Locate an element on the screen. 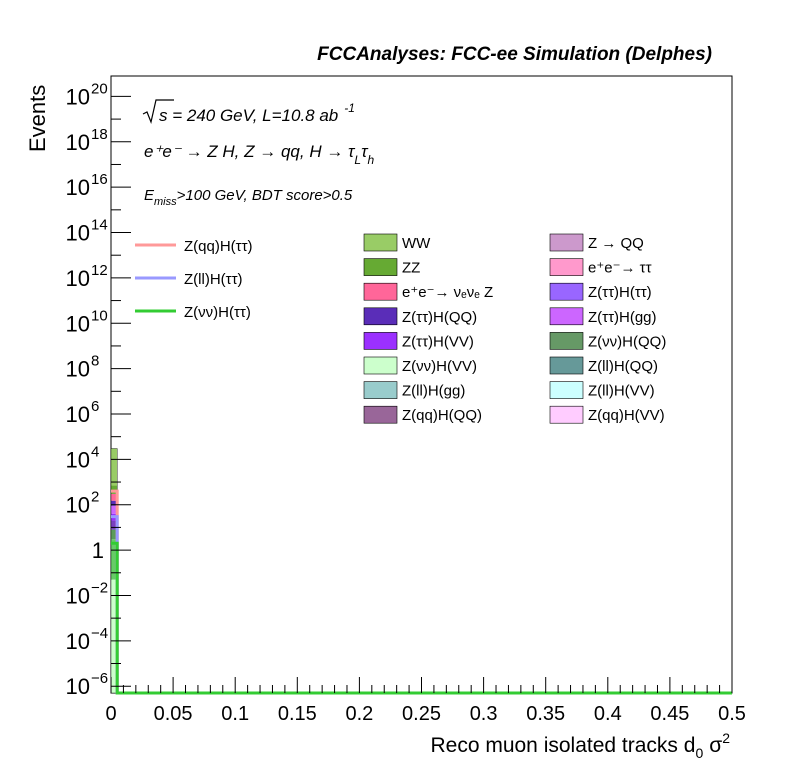 The image size is (796, 772). legend-box-label: Z(νν)H(QQ) is located at coordinates (627, 341).